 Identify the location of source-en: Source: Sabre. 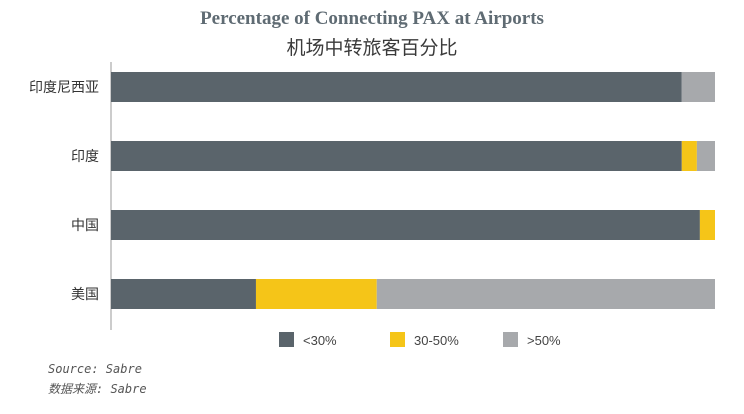
(95, 369).